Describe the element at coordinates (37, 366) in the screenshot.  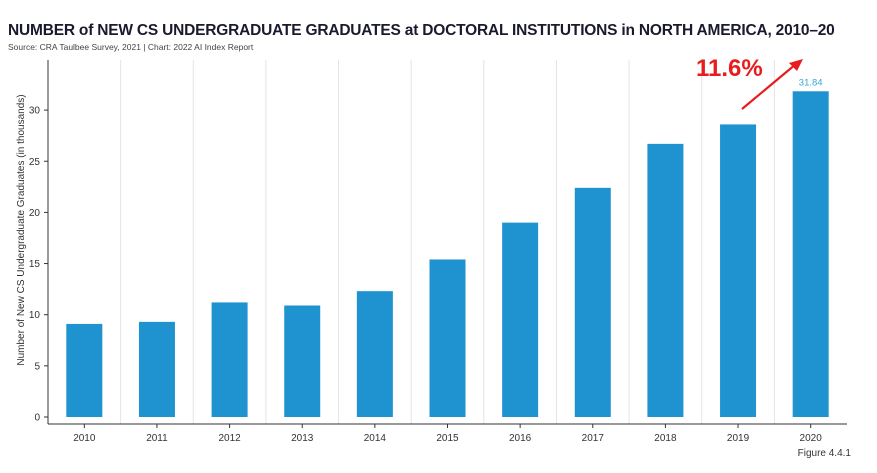
I see `y-tick-label: 5` at that location.